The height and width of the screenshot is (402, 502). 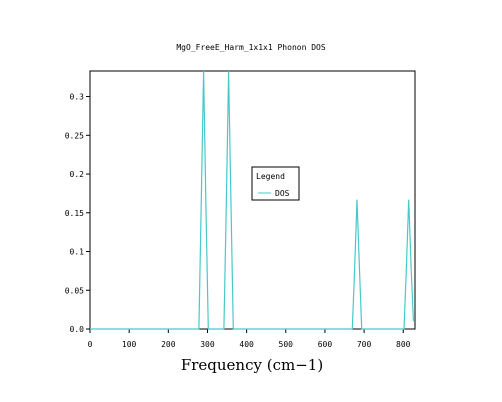 I want to click on legend-box, so click(x=275, y=183).